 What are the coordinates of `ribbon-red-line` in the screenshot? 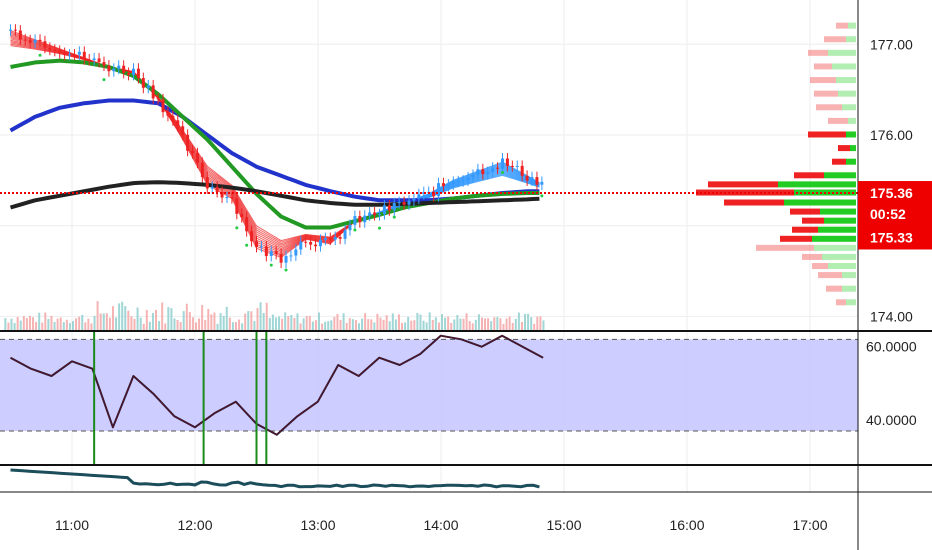 It's located at (186, 143).